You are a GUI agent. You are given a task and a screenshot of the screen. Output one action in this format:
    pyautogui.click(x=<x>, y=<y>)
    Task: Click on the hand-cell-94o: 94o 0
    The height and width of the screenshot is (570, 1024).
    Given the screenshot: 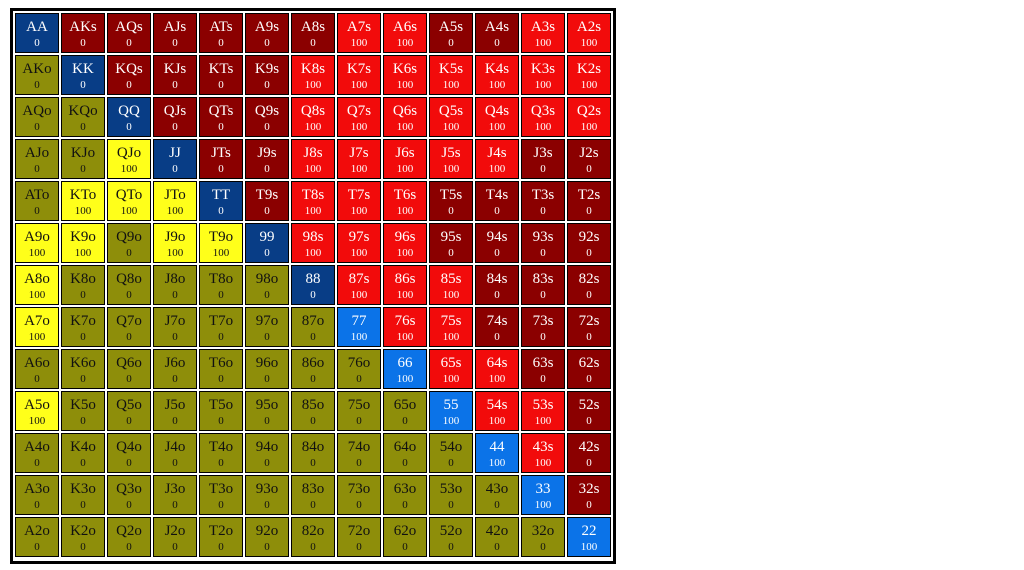 What is the action you would take?
    pyautogui.click(x=267, y=453)
    